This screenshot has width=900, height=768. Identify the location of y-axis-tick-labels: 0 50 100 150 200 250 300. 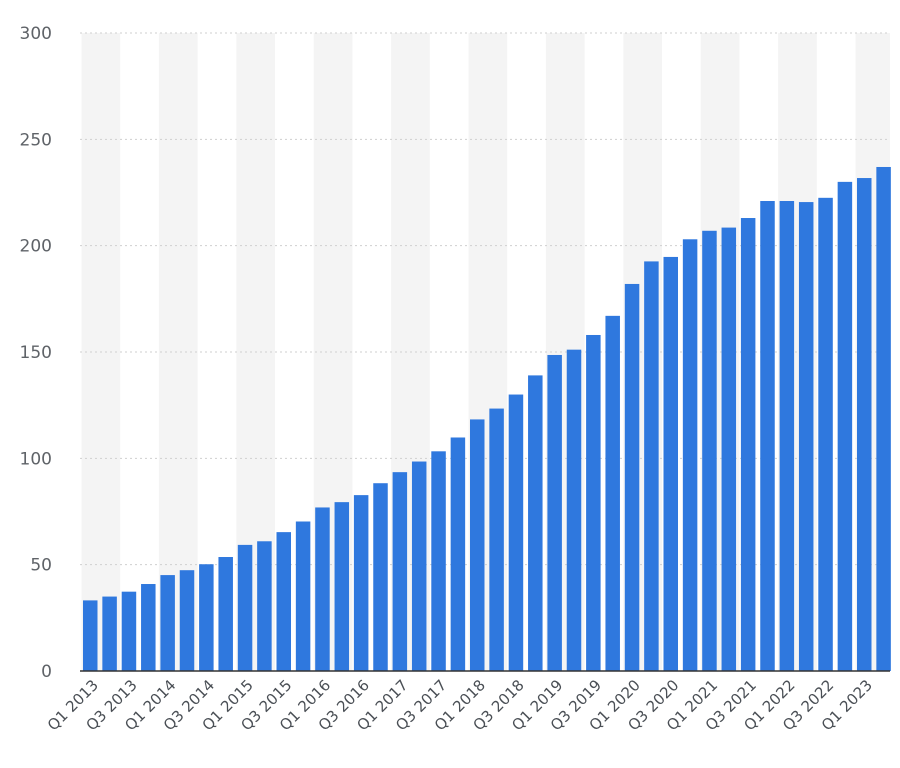
(36, 353).